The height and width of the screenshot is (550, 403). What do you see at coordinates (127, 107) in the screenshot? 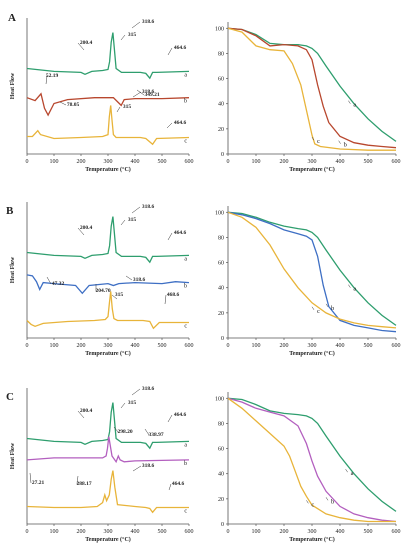
I see `dsc-annotation-A-7: 315` at bounding box center [127, 107].